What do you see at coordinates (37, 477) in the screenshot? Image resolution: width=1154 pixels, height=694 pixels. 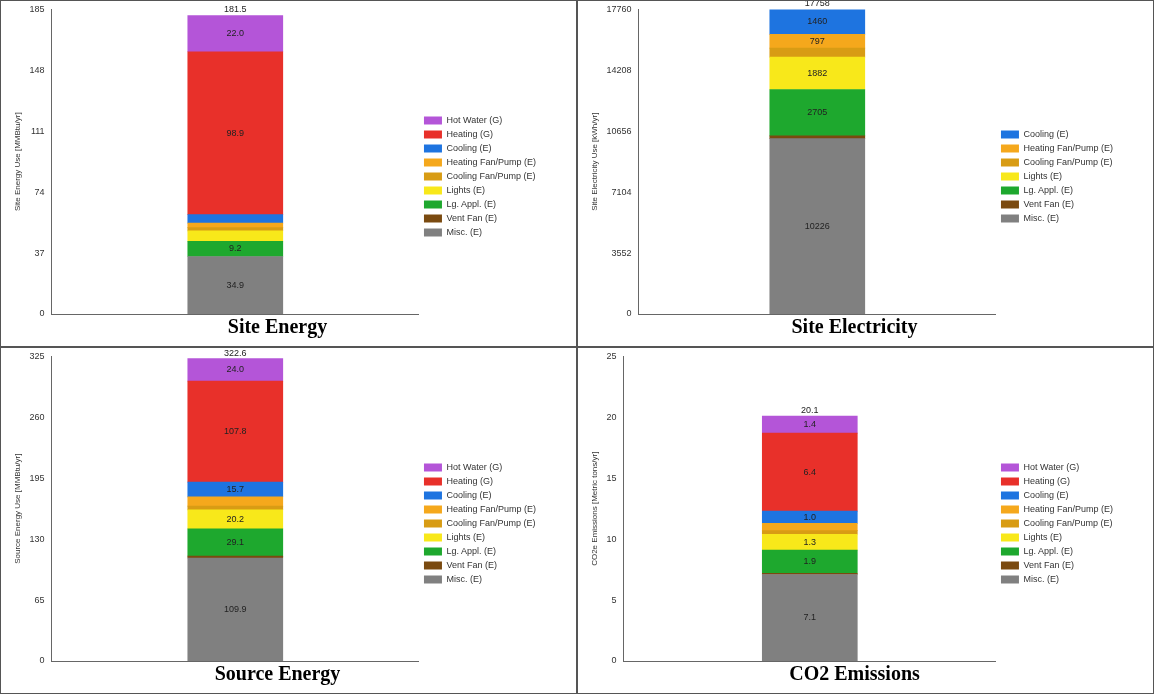 I see `y-tick-label: 195` at bounding box center [37, 477].